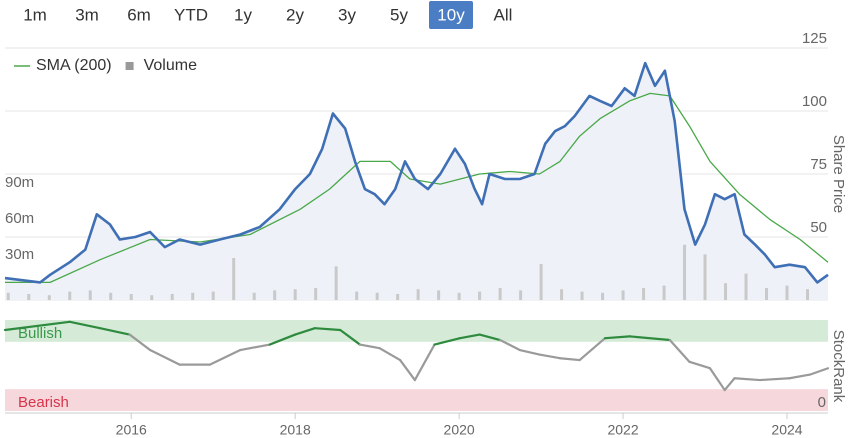  I want to click on range-button: 10y, so click(451, 15).